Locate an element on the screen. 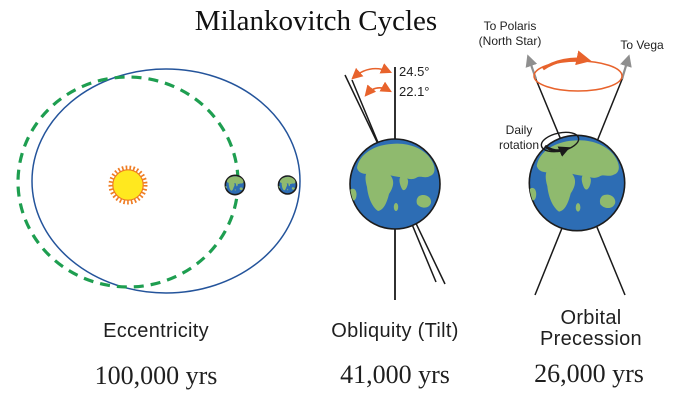  to-polaris-line2: (North Star) is located at coordinates (510, 41).